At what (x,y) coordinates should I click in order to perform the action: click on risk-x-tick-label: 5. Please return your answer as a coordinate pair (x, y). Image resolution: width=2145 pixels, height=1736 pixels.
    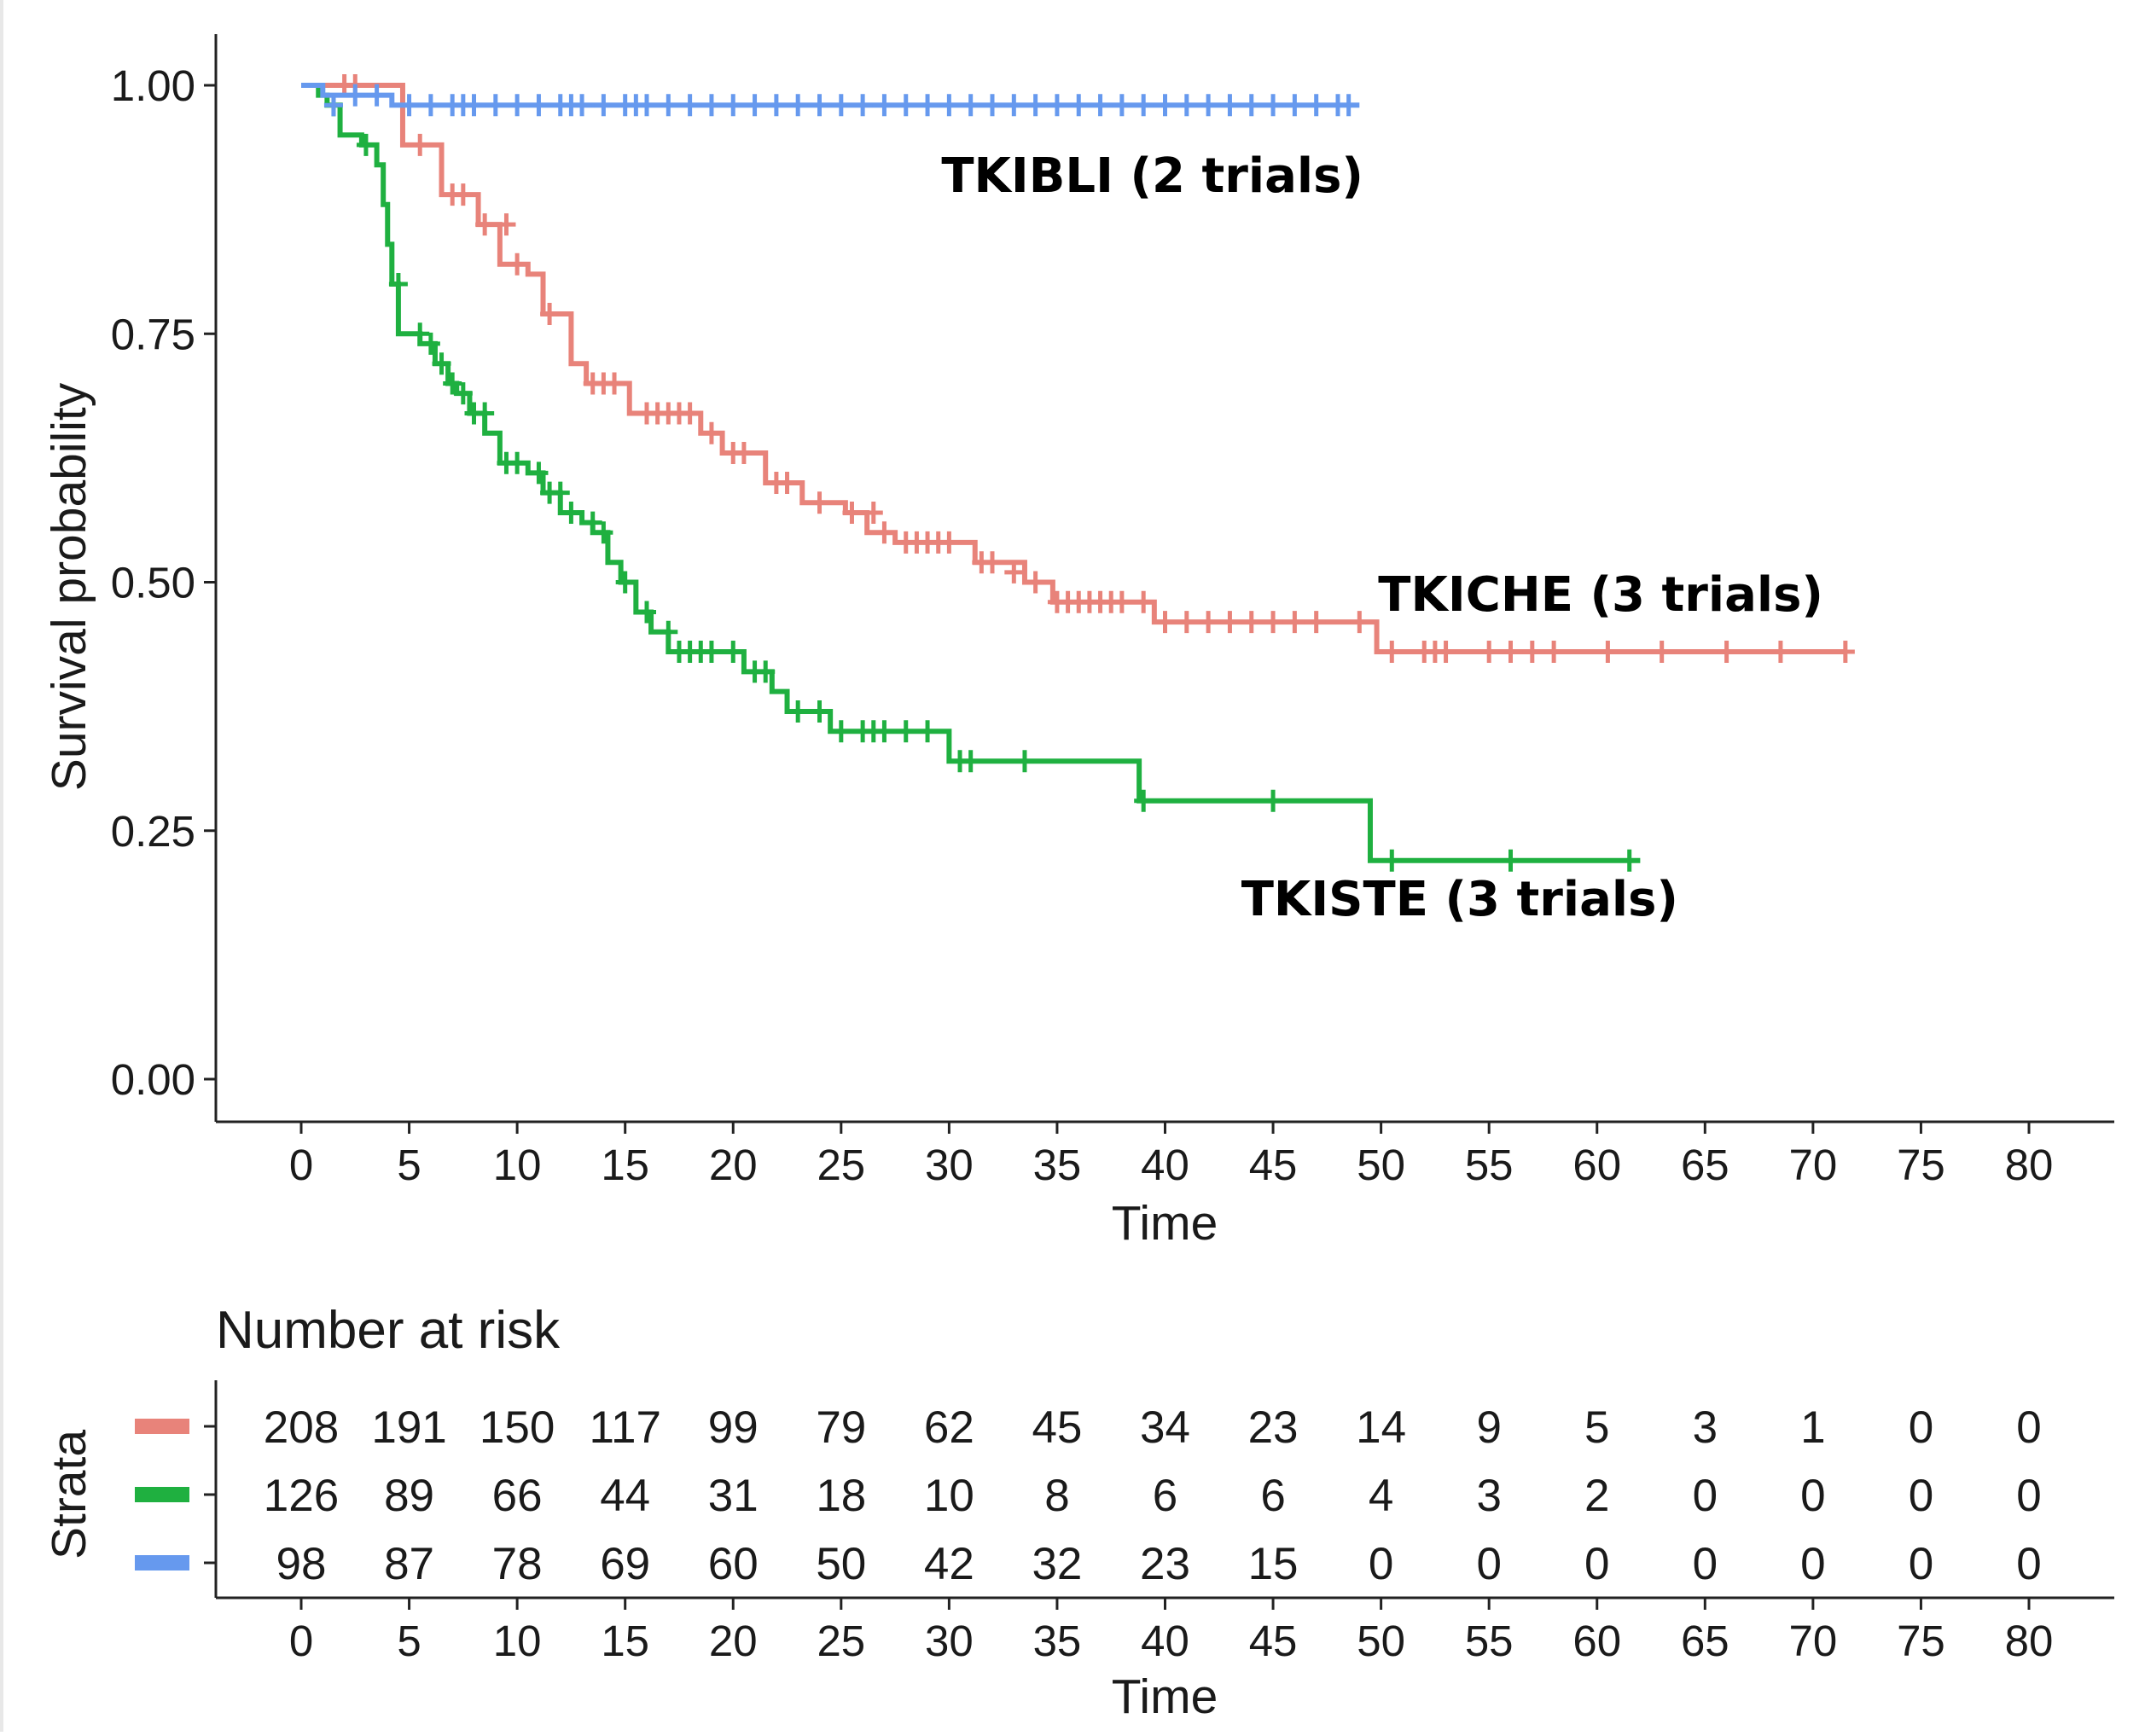
    Looking at the image, I should click on (409, 1641).